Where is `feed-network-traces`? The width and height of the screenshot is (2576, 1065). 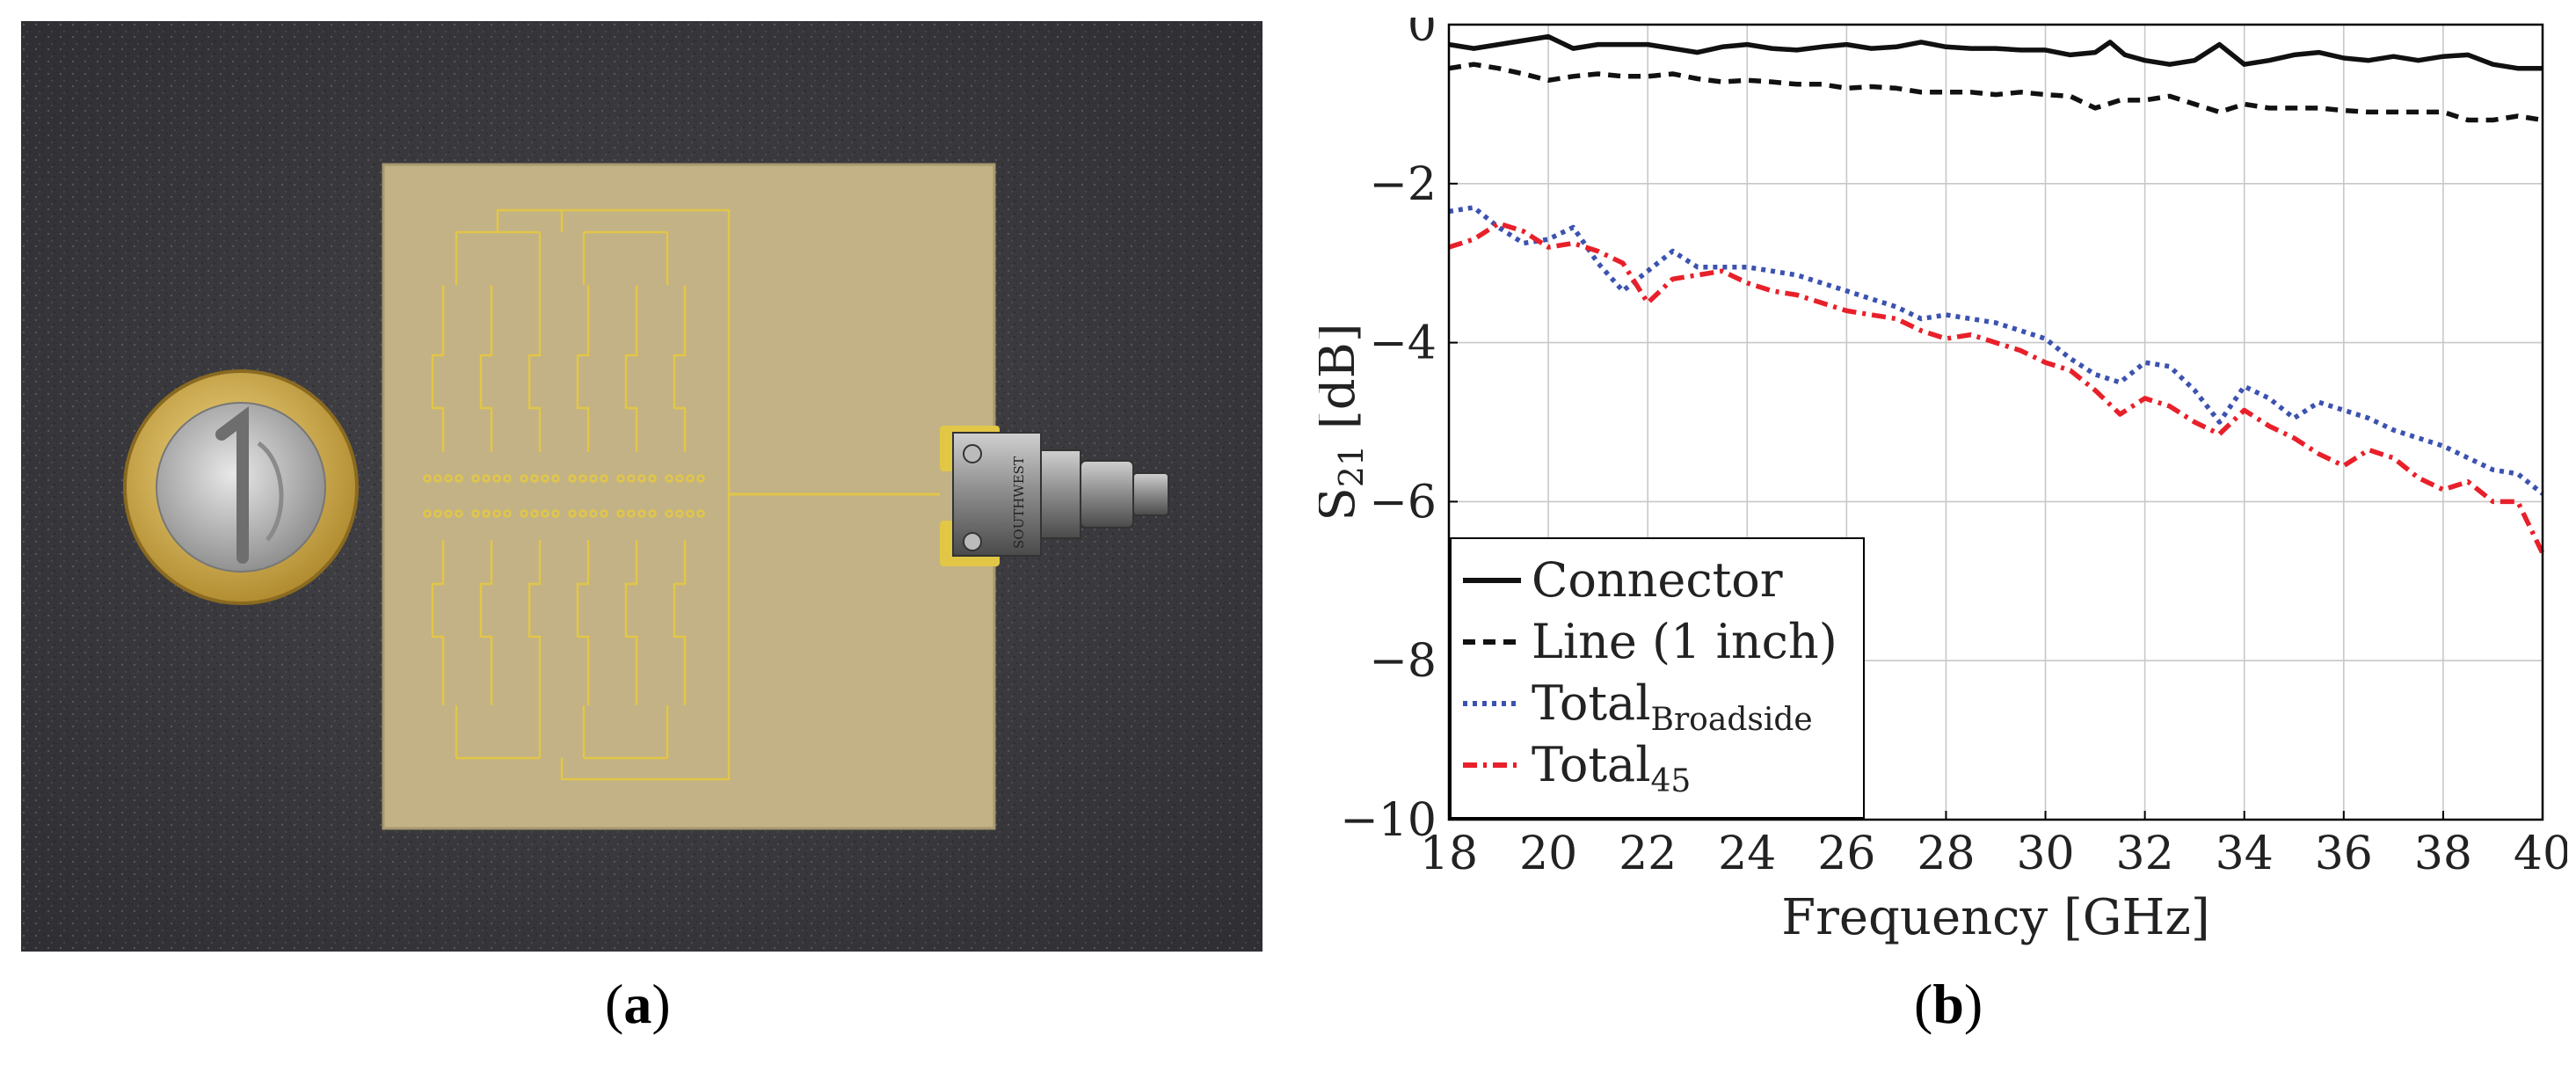 feed-network-traces is located at coordinates (577, 494).